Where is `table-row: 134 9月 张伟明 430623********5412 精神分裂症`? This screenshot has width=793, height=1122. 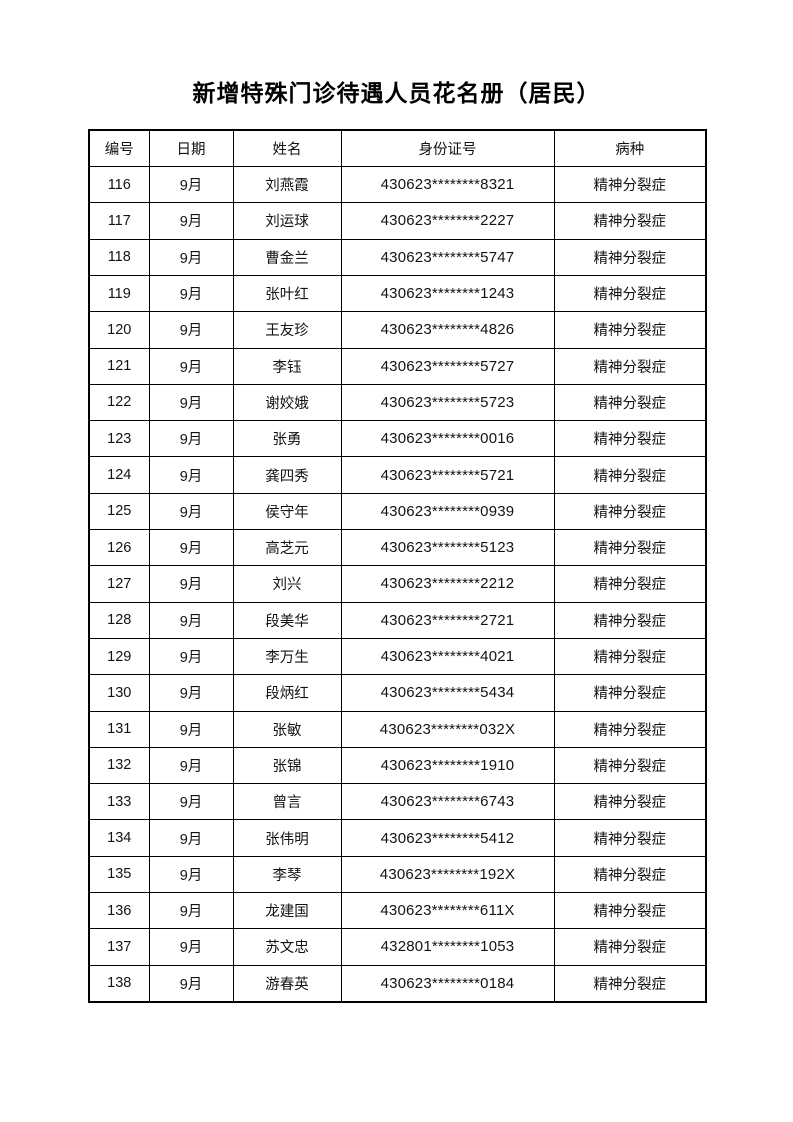
table-row: 134 9月 张伟明 430623********5412 精神分裂症 is located at coordinates (397, 838).